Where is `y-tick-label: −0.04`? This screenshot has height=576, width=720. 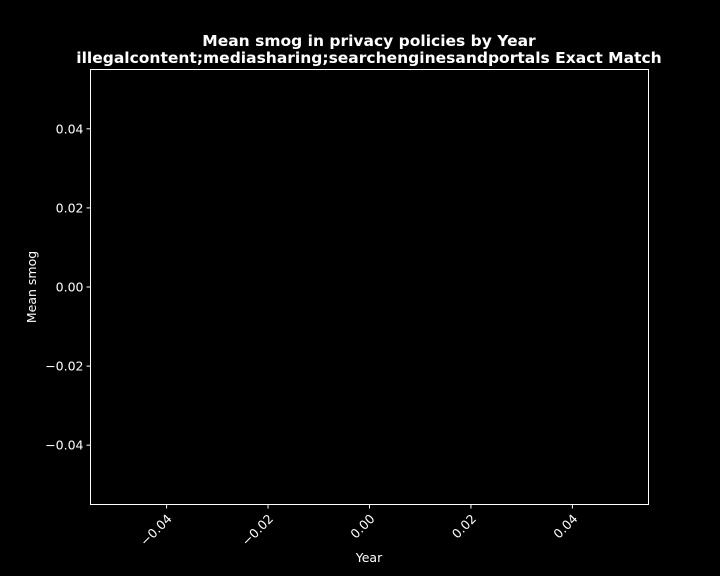
y-tick-label: −0.04 is located at coordinates (64, 445).